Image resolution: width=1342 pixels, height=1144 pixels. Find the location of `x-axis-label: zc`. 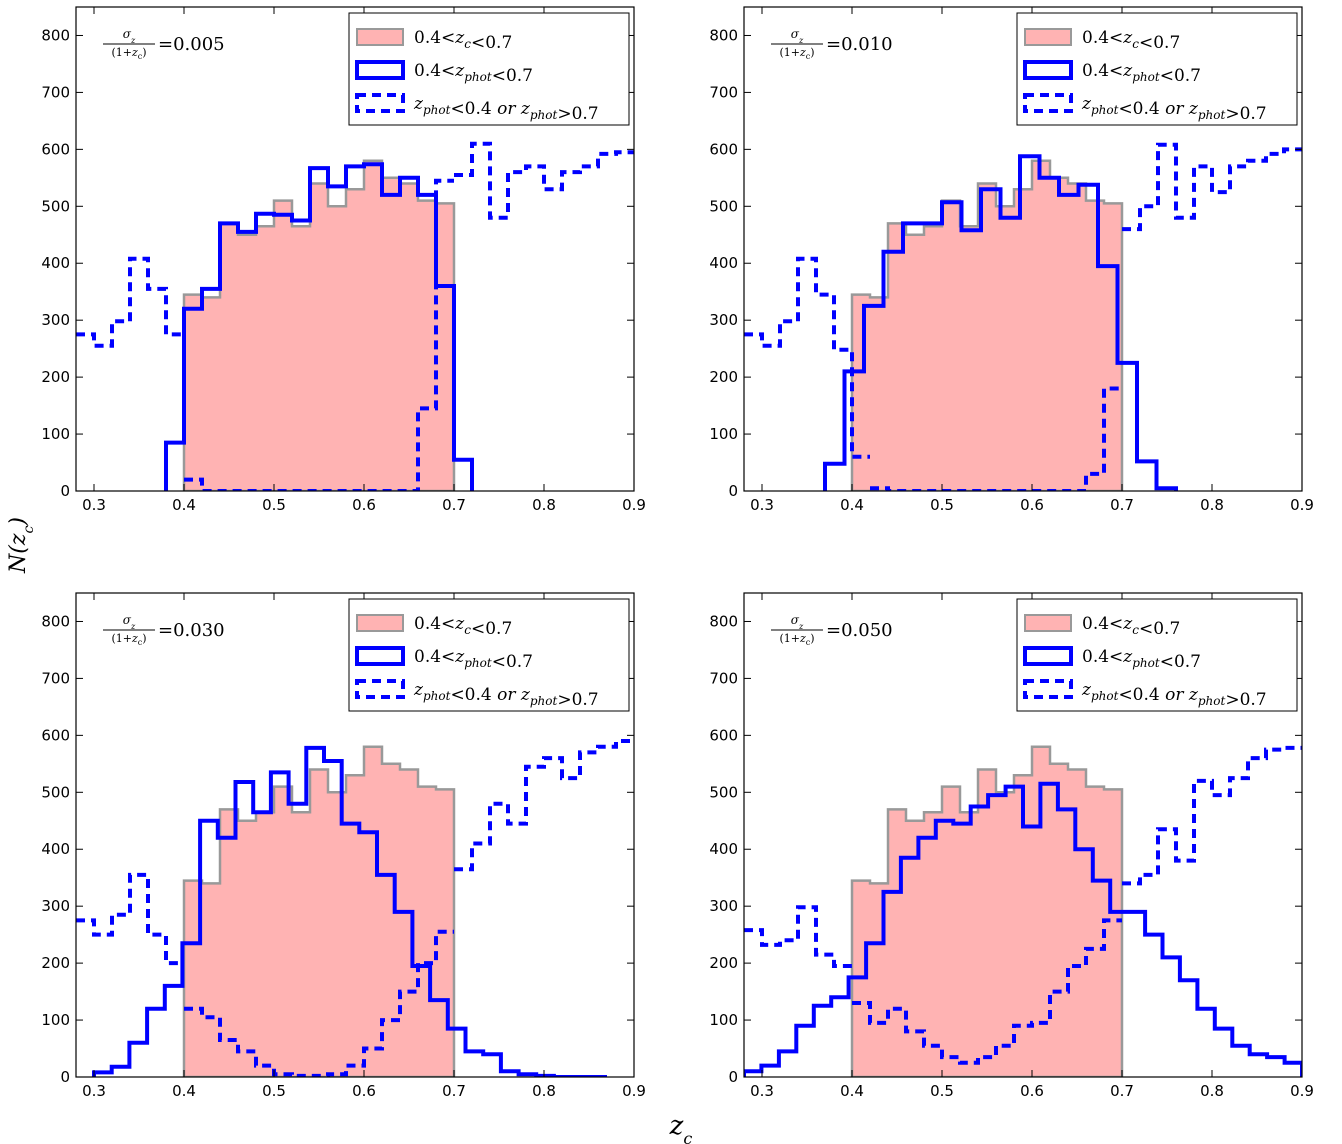

x-axis-label: zc is located at coordinates (681, 1127).